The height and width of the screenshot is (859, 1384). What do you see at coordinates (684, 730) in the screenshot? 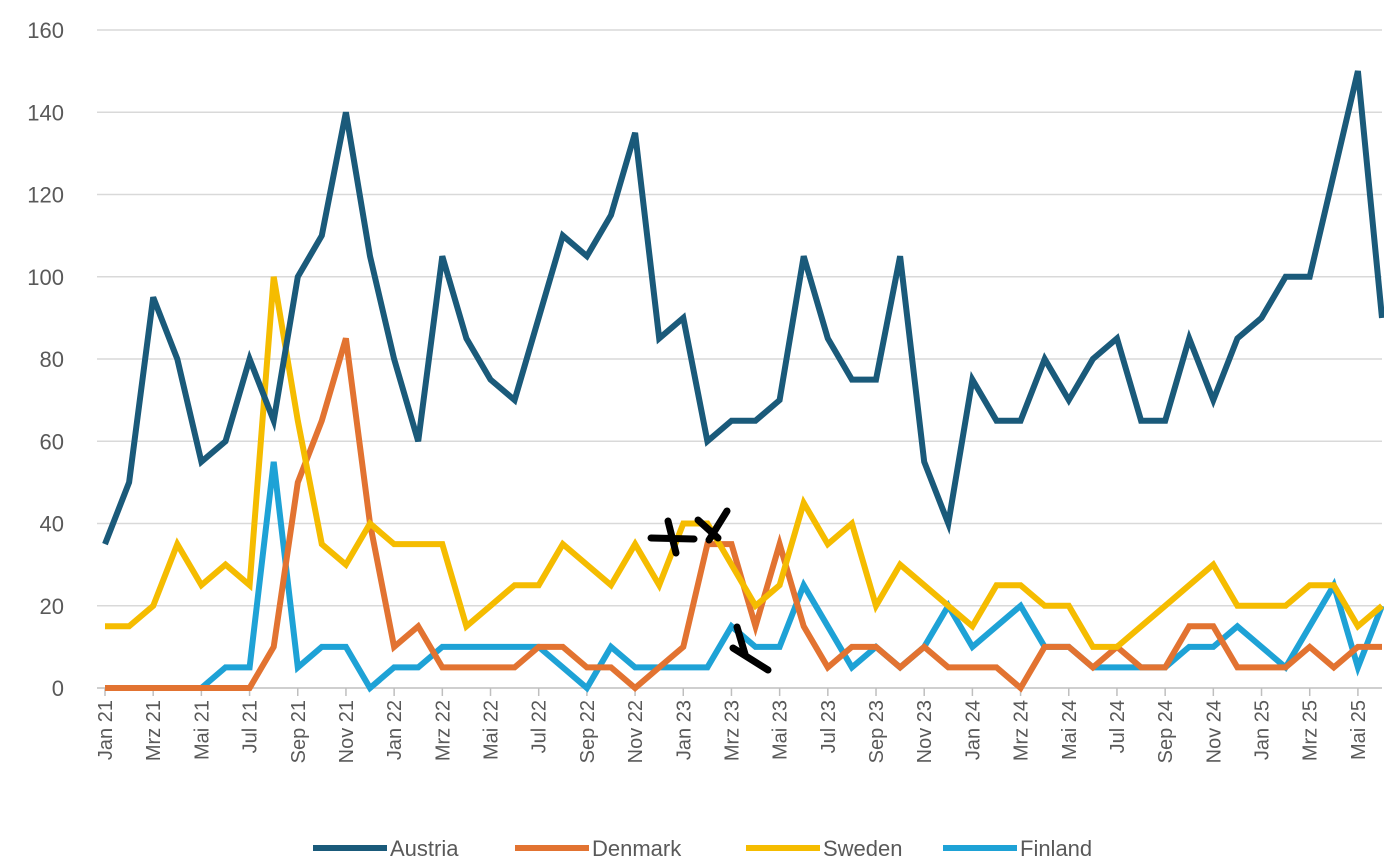
I see `x-tick-label: Jan 23` at bounding box center [684, 730].